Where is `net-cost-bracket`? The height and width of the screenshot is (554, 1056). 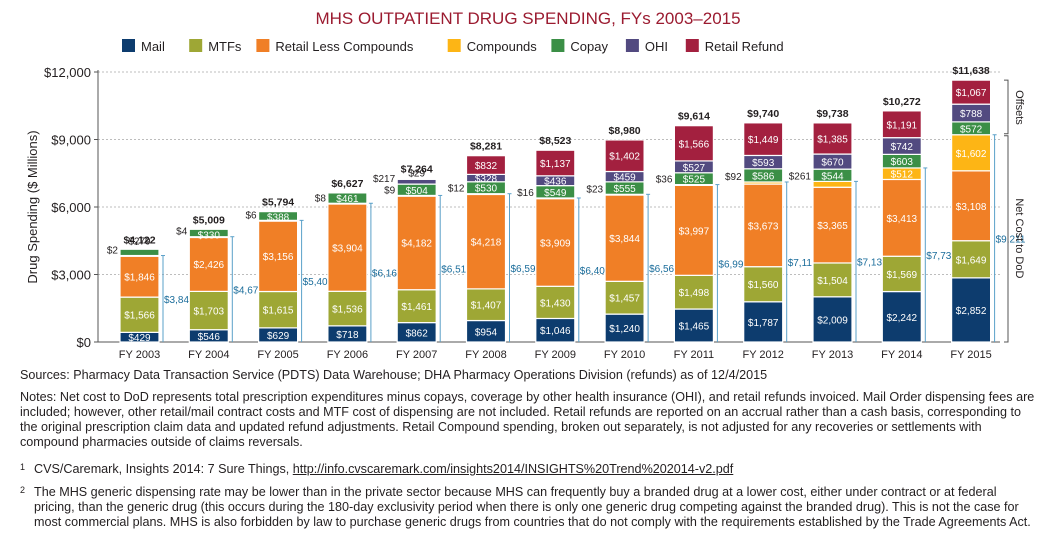 net-cost-bracket is located at coordinates (1006, 239).